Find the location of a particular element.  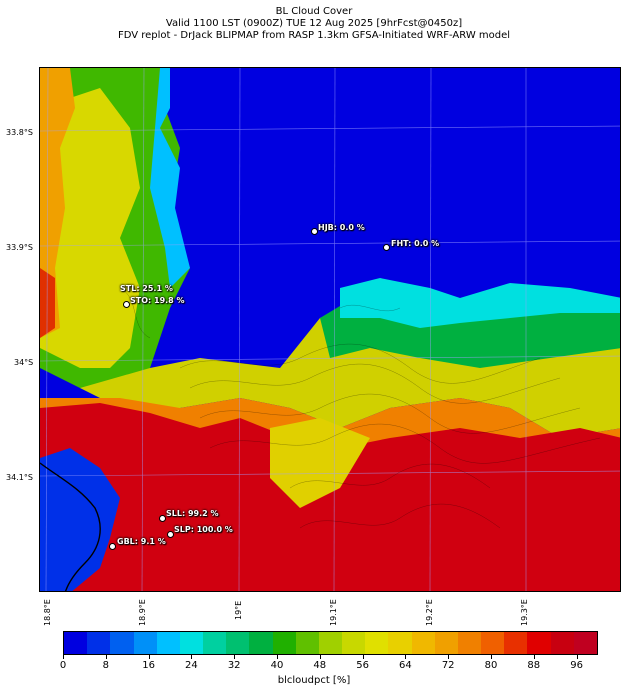

region-sw-blue is located at coordinates (80, 519).